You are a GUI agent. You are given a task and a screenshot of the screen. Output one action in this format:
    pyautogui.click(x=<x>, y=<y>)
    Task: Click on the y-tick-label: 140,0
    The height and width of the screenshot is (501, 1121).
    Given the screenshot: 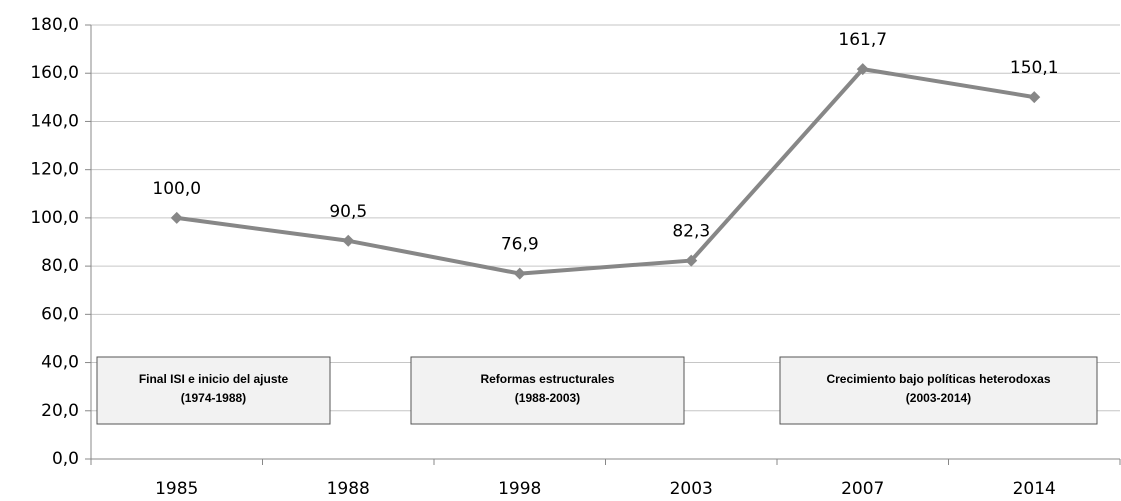 What is the action you would take?
    pyautogui.click(x=54, y=121)
    